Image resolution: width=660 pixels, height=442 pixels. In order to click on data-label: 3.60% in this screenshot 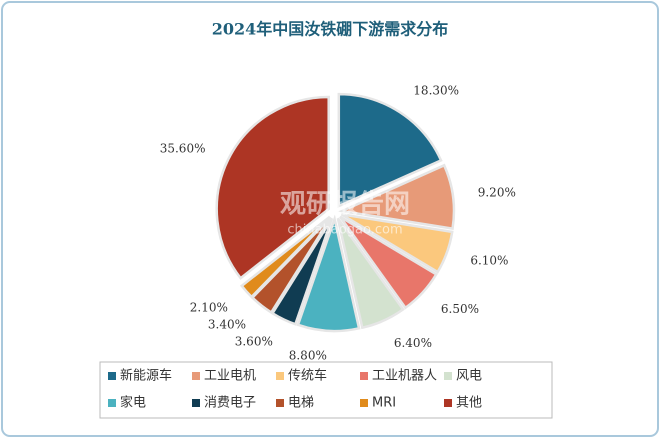, I will do `click(254, 341)`.